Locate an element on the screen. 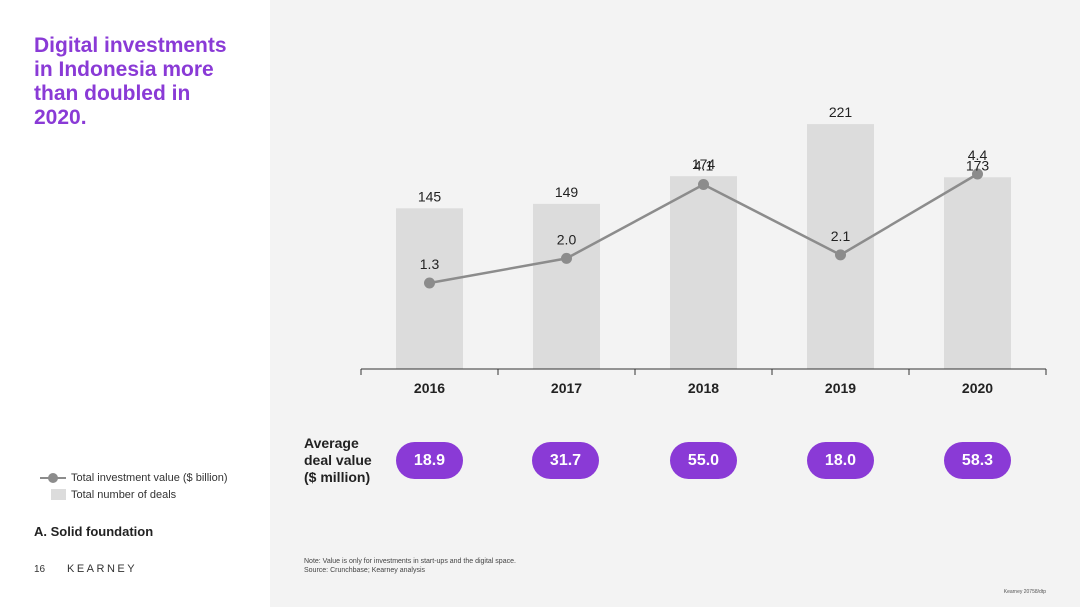  section-label: A. Solid foundation is located at coordinates (94, 531).